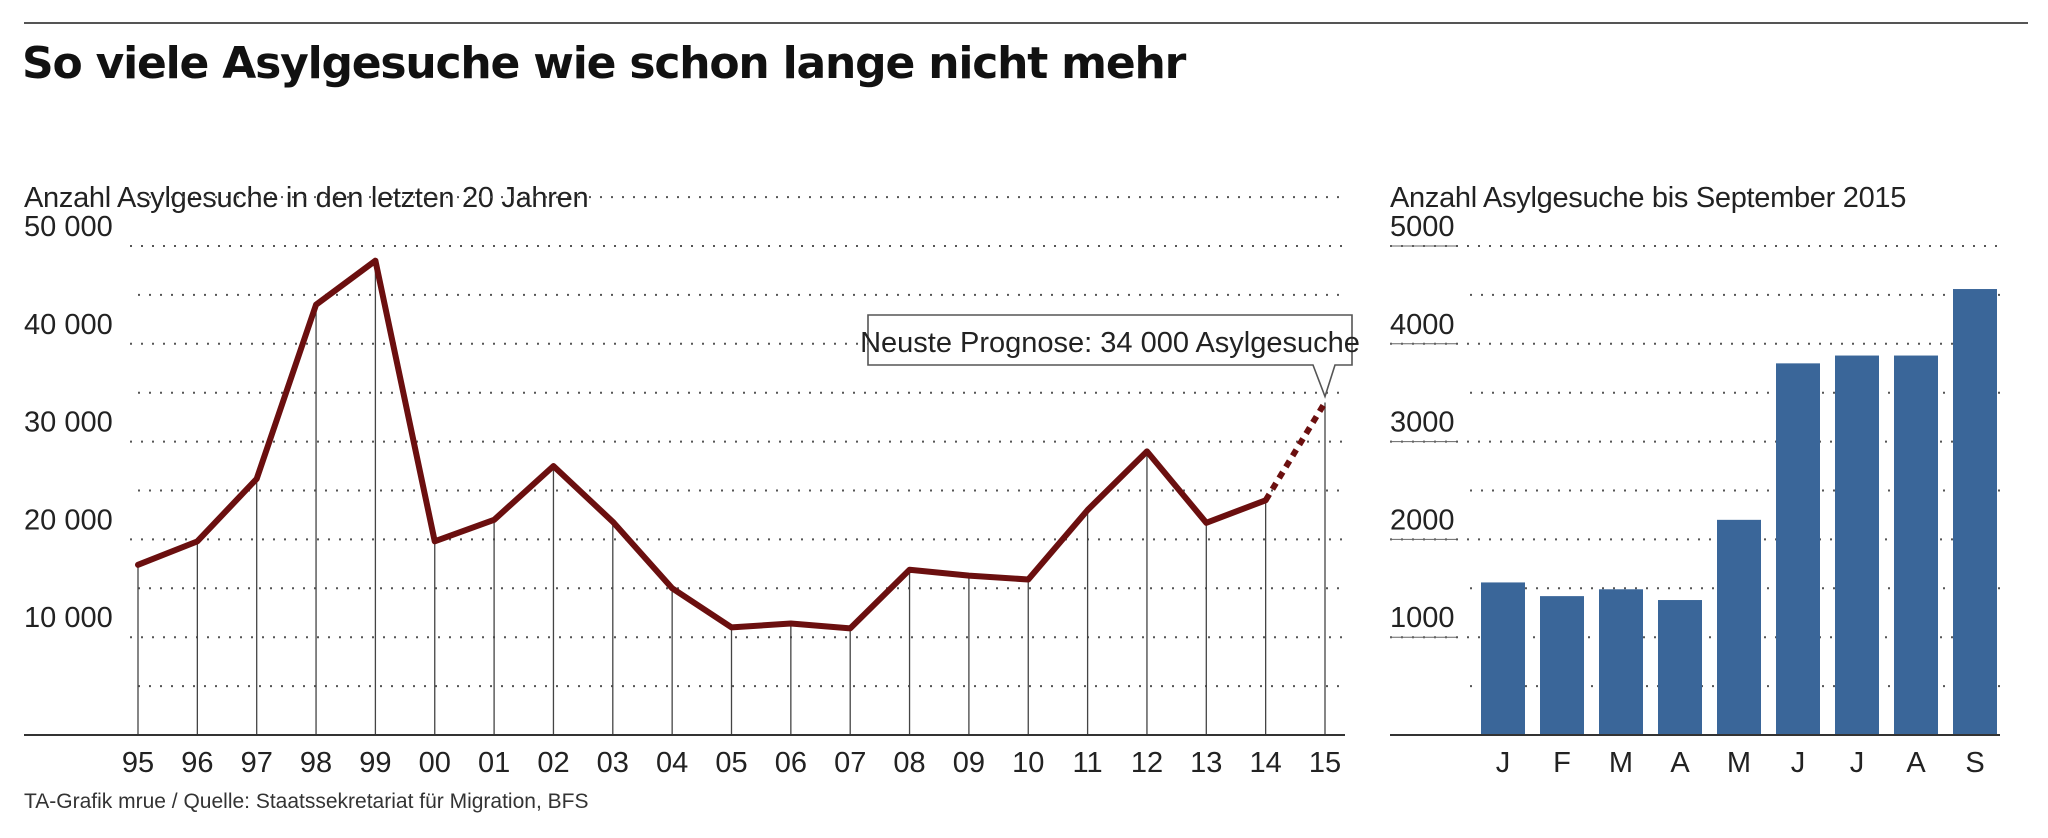 Image resolution: width=2048 pixels, height=838 pixels. I want to click on bar-chart-xtick-label: F, so click(1562, 763).